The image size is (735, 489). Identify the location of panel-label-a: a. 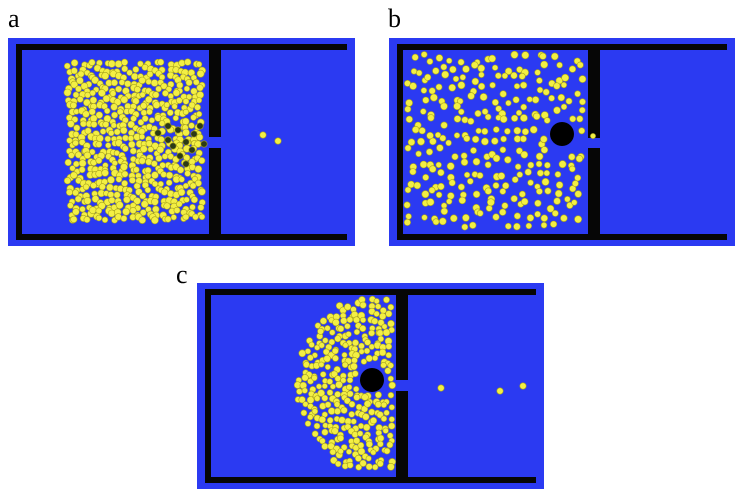
(14, 18).